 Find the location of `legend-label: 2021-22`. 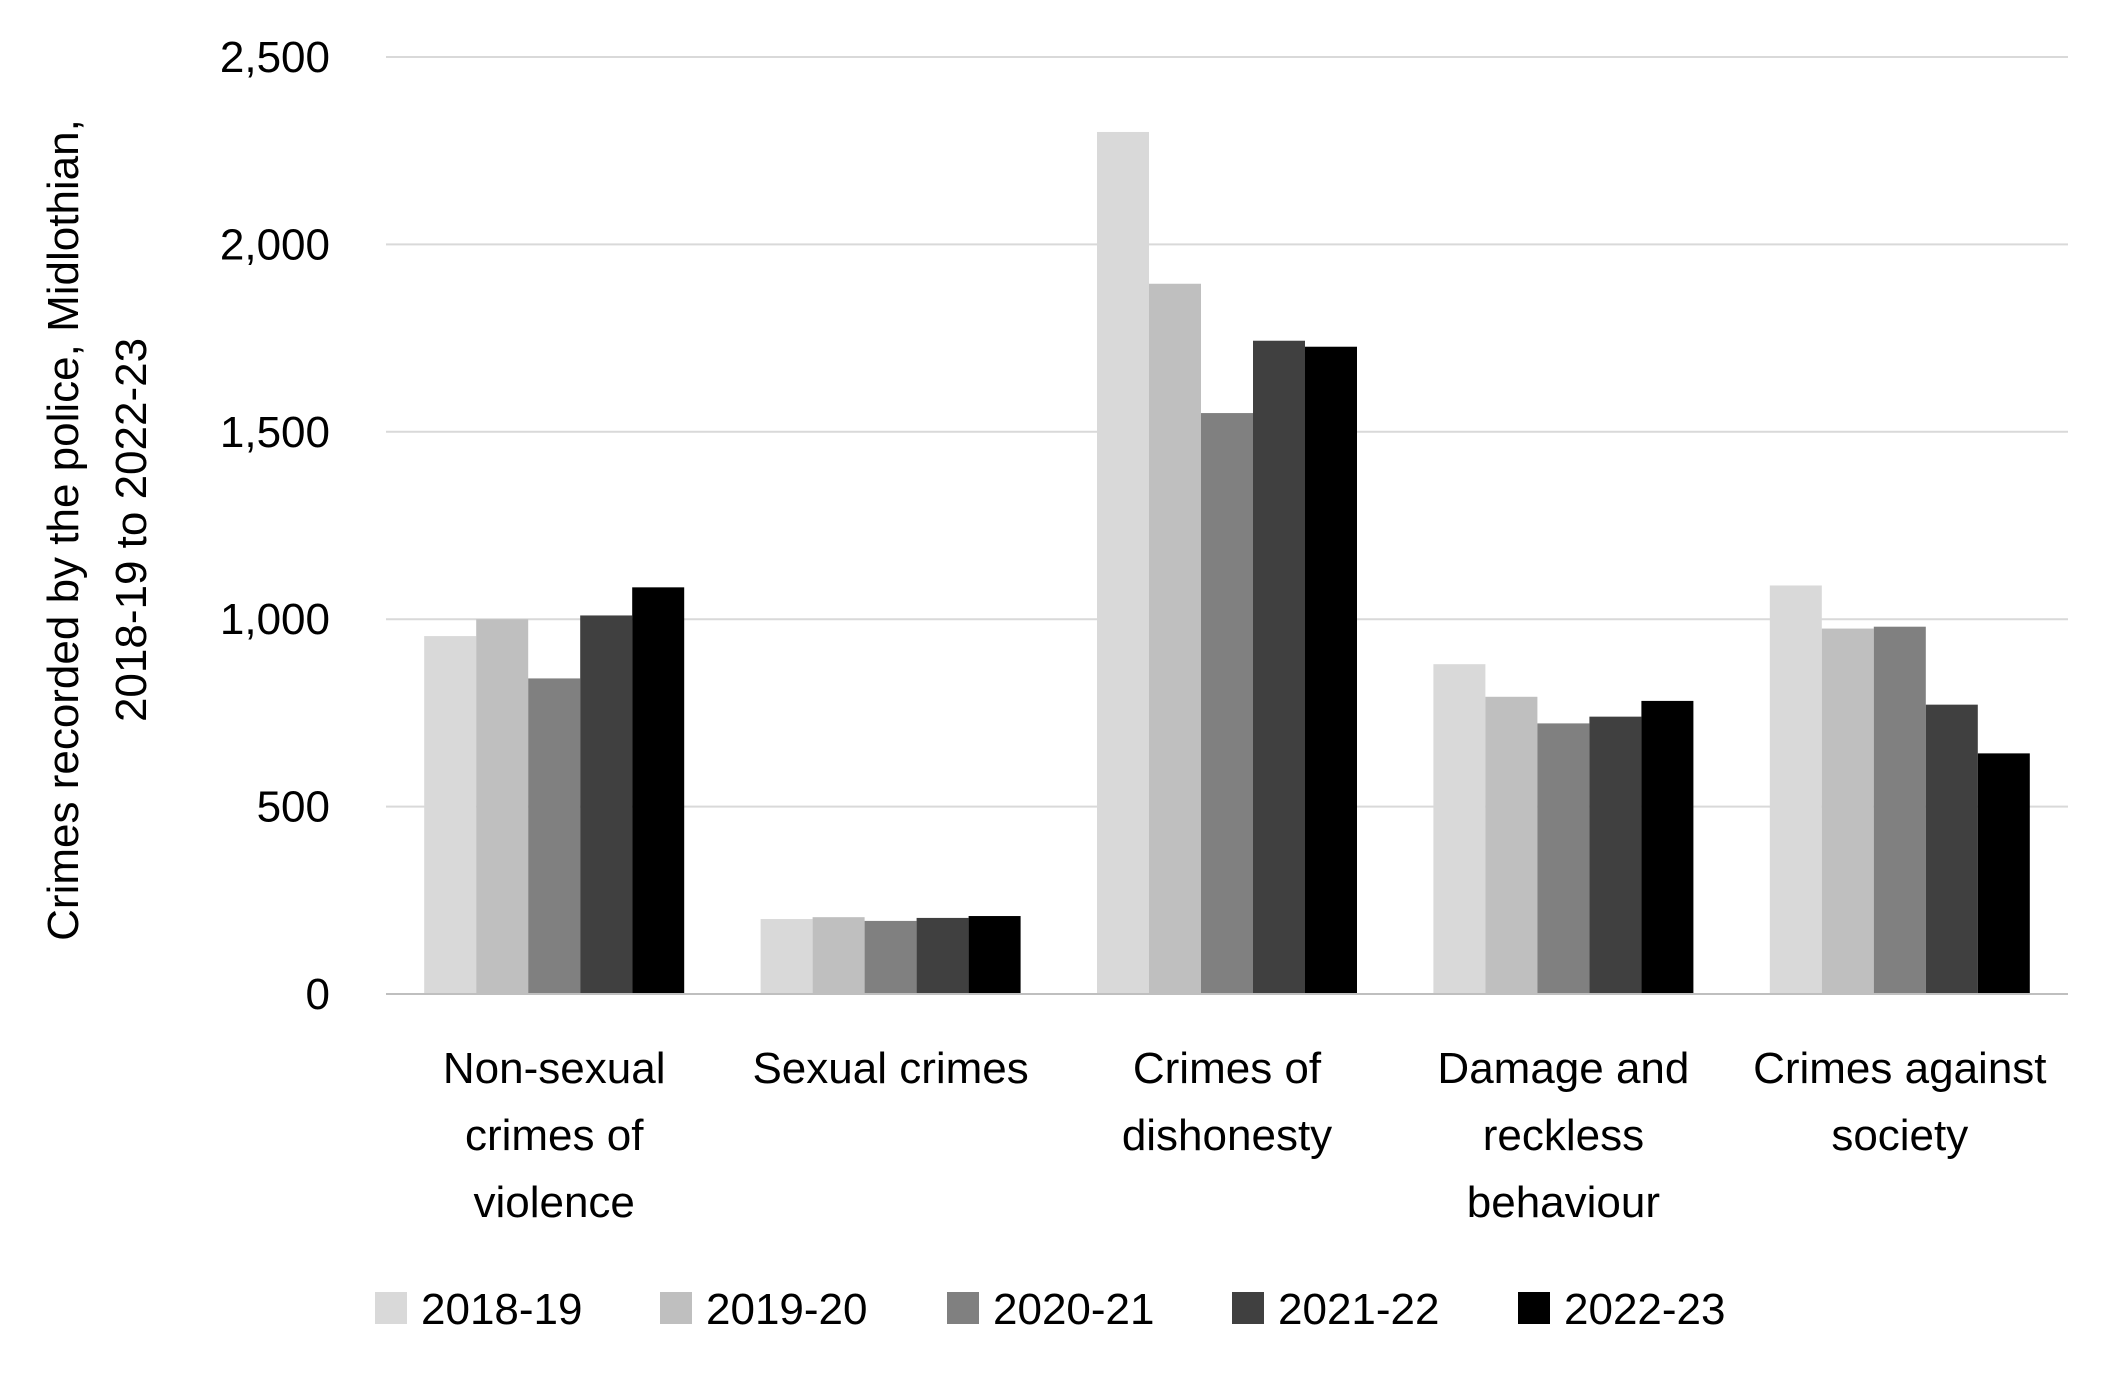

legend-label: 2021-22 is located at coordinates (1358, 1309).